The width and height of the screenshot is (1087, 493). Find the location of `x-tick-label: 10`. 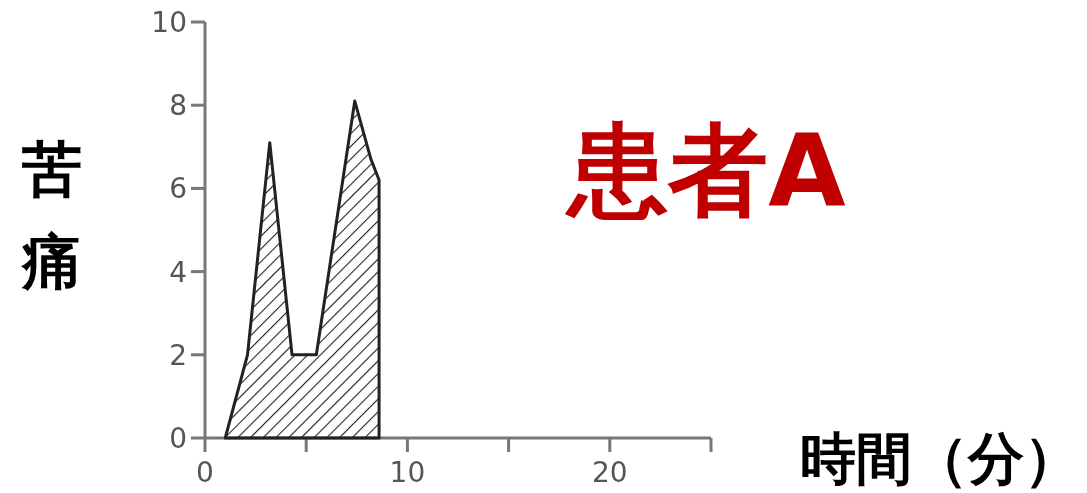

x-tick-label: 10 is located at coordinates (407, 472).